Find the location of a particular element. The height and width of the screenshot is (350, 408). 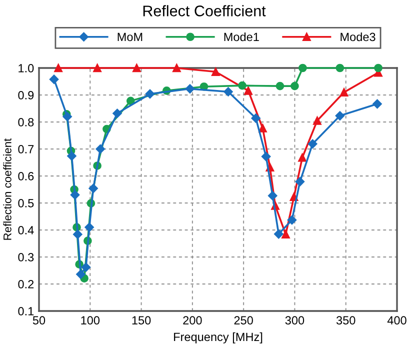

x-tick-label: 250 is located at coordinates (243, 320).